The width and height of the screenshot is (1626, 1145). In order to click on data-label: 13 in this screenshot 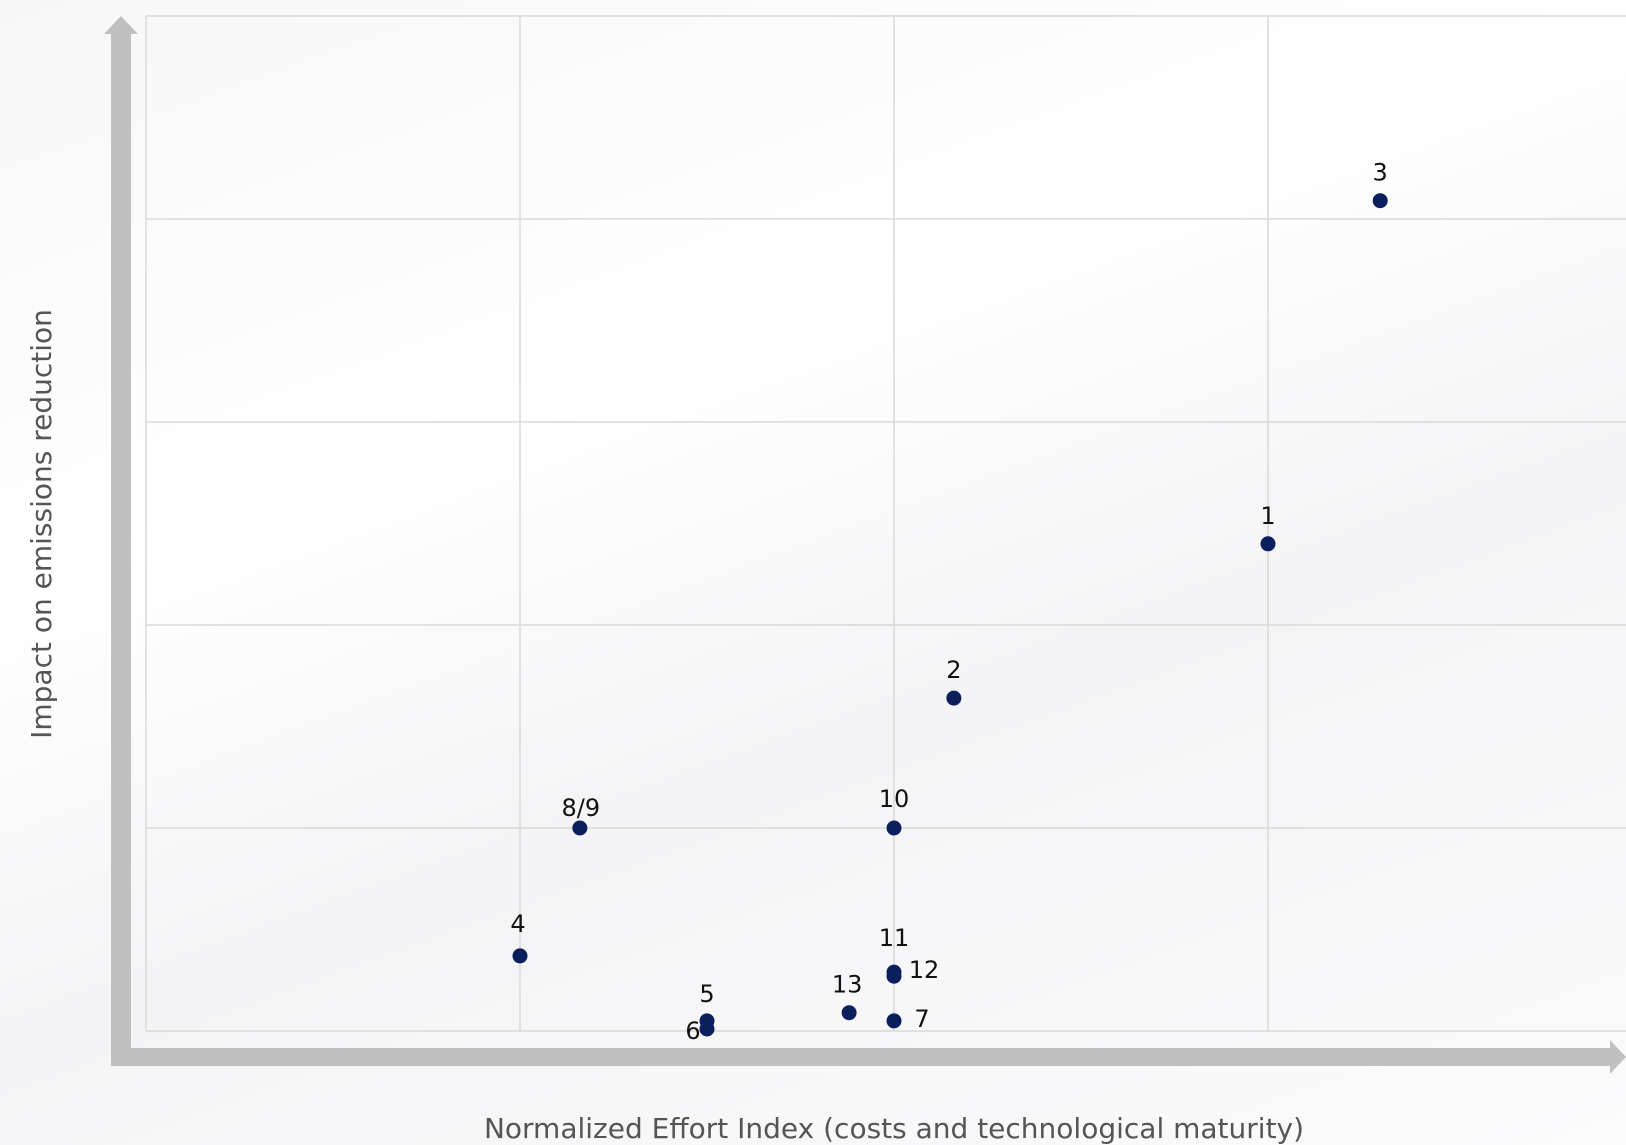, I will do `click(847, 985)`.